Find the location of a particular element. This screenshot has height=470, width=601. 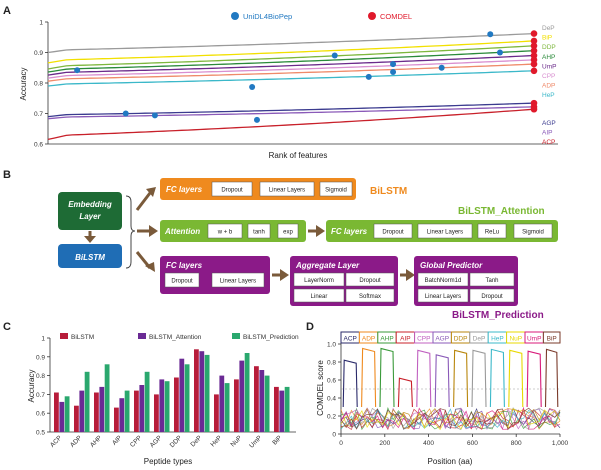

row3-dropout-label: Dropout is located at coordinates (182, 282).